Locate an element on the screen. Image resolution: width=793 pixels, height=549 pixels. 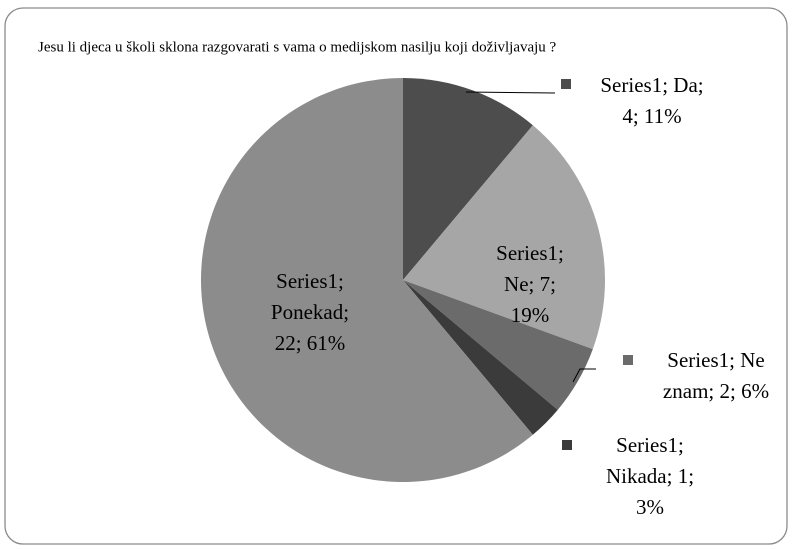
data-label: Series1; Ponekad; 22; 61% is located at coordinates (310, 312).